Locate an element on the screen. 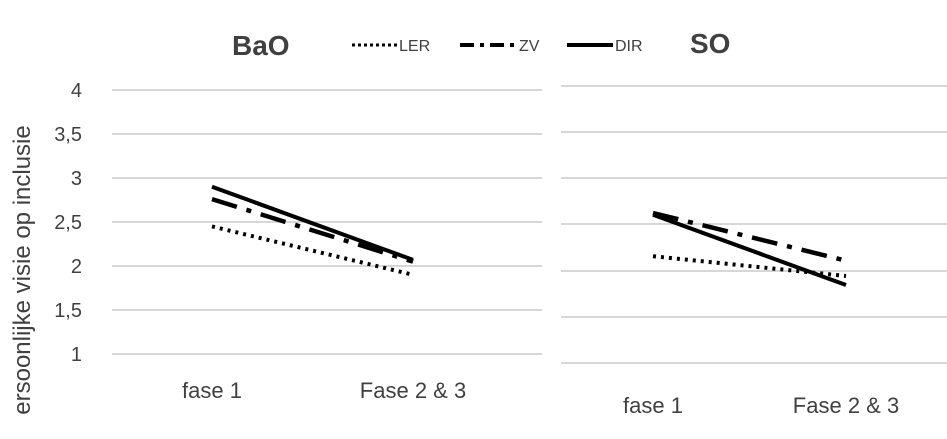 The image size is (947, 439). bao-x-tick-fase-1: fase 1 is located at coordinates (212, 390).